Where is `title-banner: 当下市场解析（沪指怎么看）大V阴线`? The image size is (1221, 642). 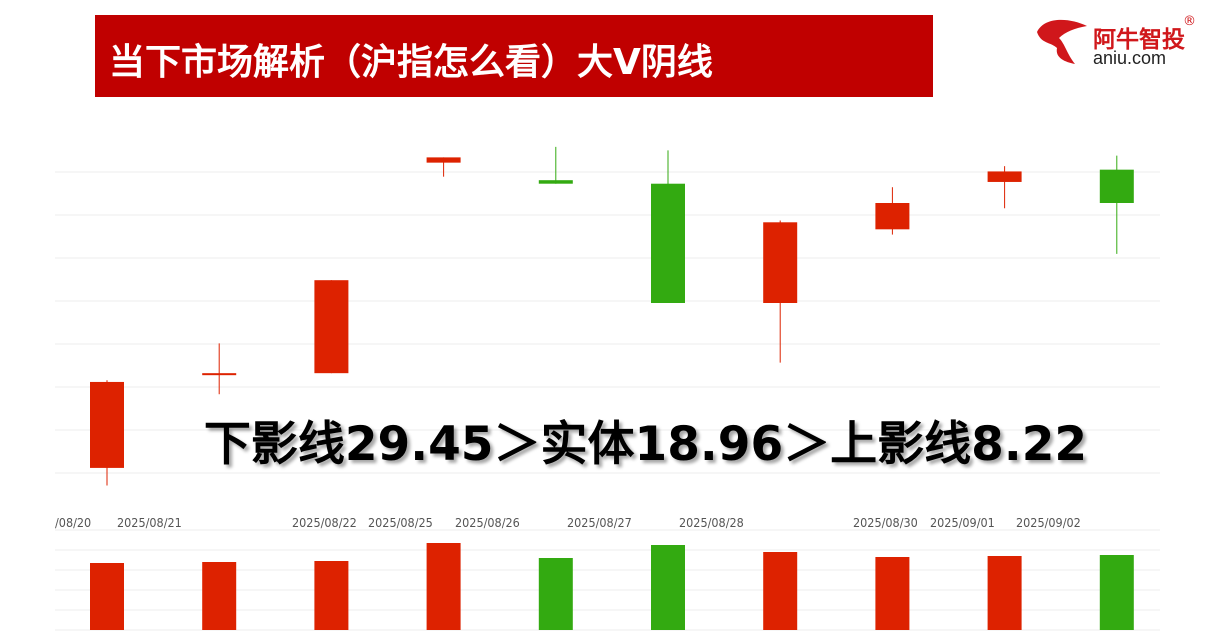 title-banner: 当下市场解析（沪指怎么看）大V阴线 is located at coordinates (514, 56).